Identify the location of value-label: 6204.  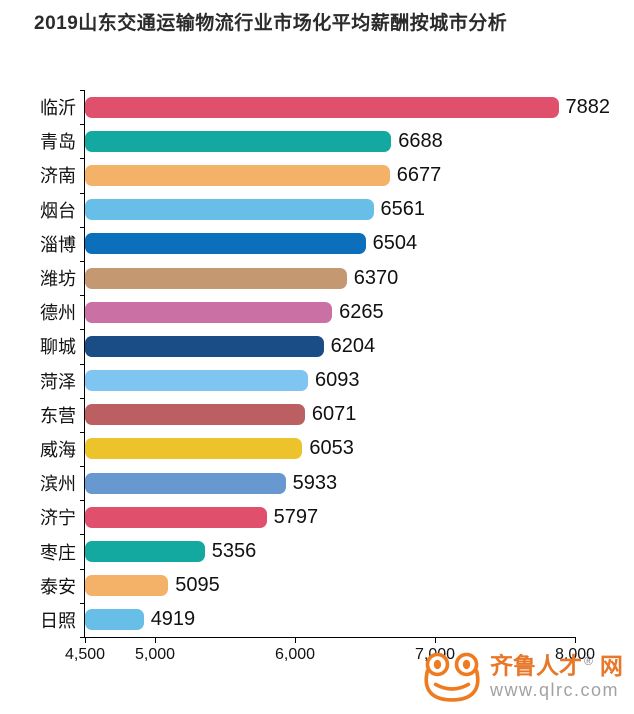
(353, 345).